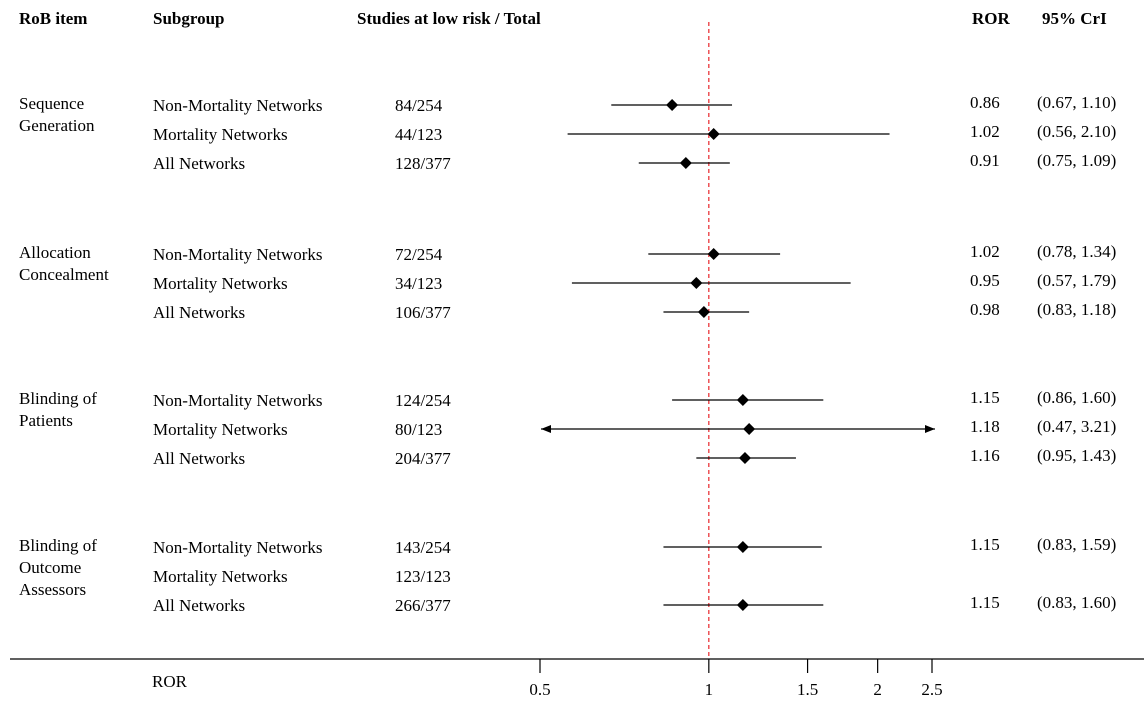  What do you see at coordinates (419, 105) in the screenshot?
I see `studies-count: 84/254` at bounding box center [419, 105].